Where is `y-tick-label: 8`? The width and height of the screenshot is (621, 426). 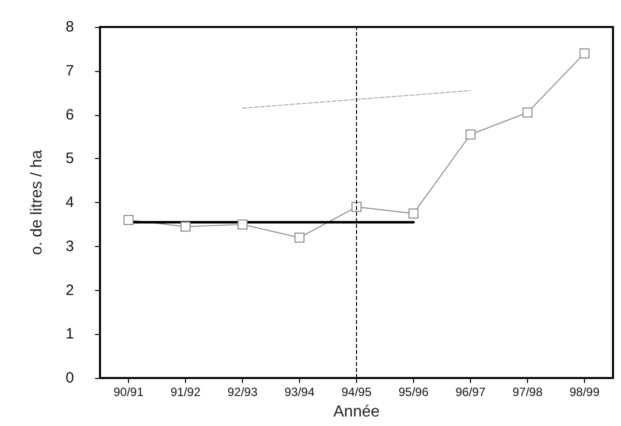
y-tick-label: 8 is located at coordinates (70, 27).